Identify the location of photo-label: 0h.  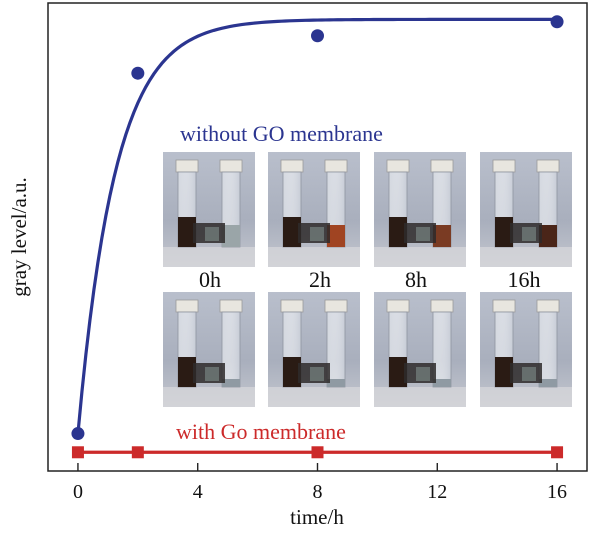
(210, 279).